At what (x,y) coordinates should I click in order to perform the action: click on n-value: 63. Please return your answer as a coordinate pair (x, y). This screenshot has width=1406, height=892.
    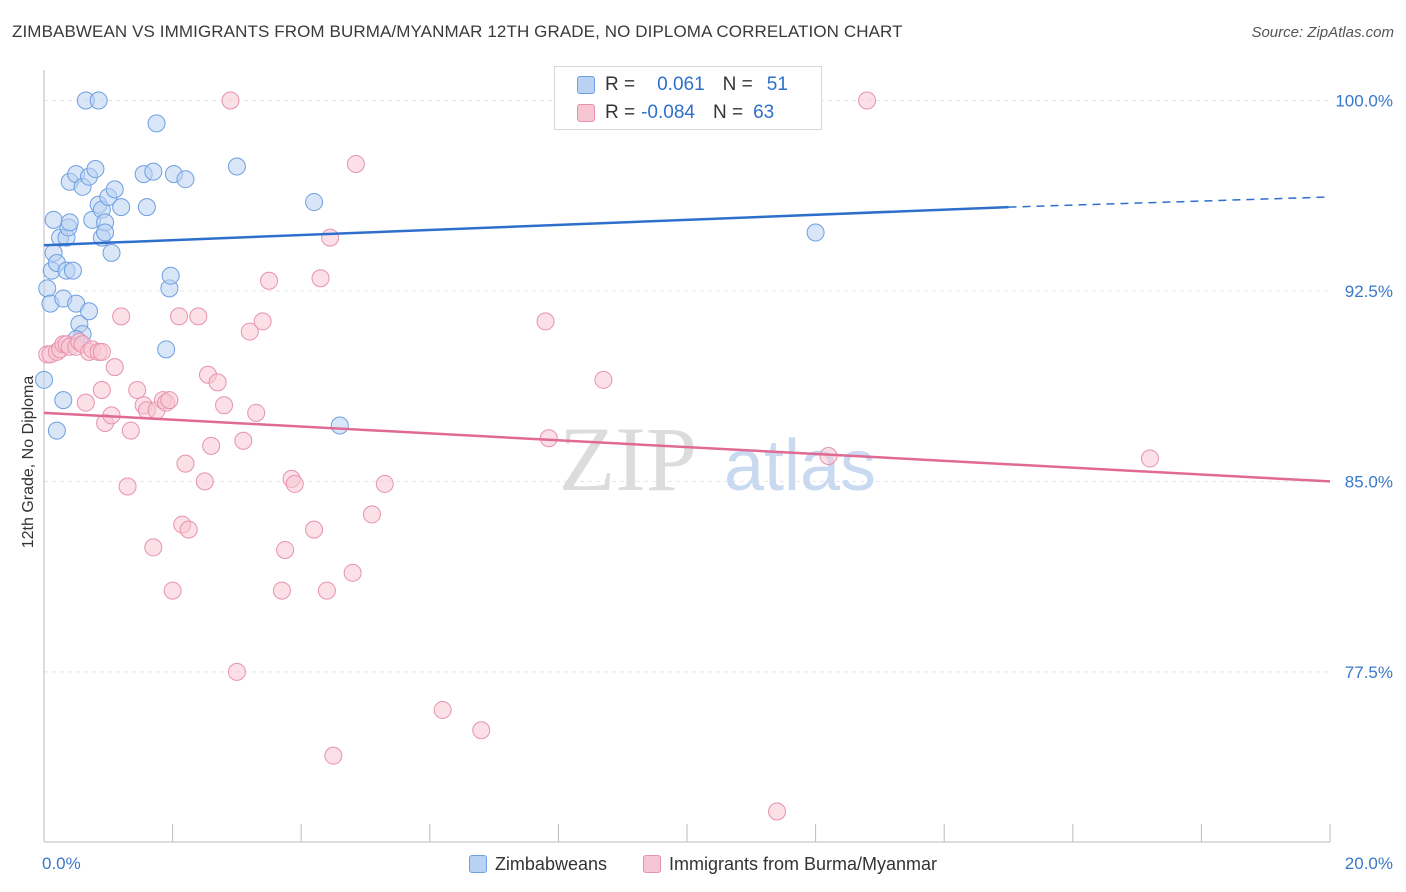
    Looking at the image, I should click on (764, 112).